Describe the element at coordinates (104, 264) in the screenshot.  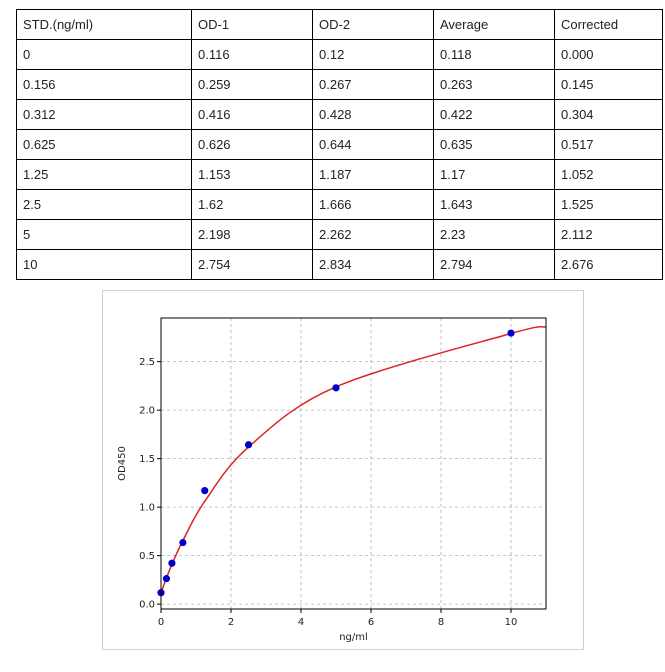
I see `table-cell: 10` at that location.